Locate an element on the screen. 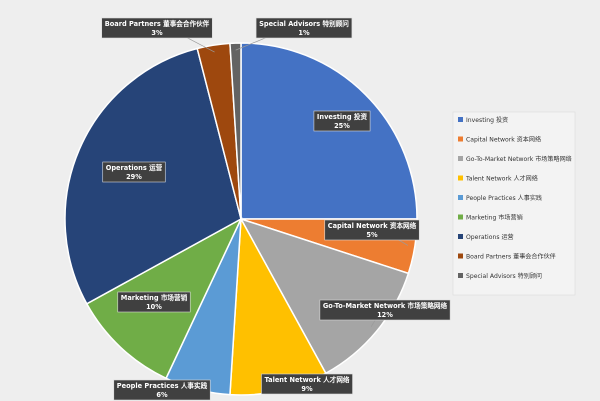 The width and height of the screenshot is (600, 401). data-label-box-board-partners is located at coordinates (157, 28).